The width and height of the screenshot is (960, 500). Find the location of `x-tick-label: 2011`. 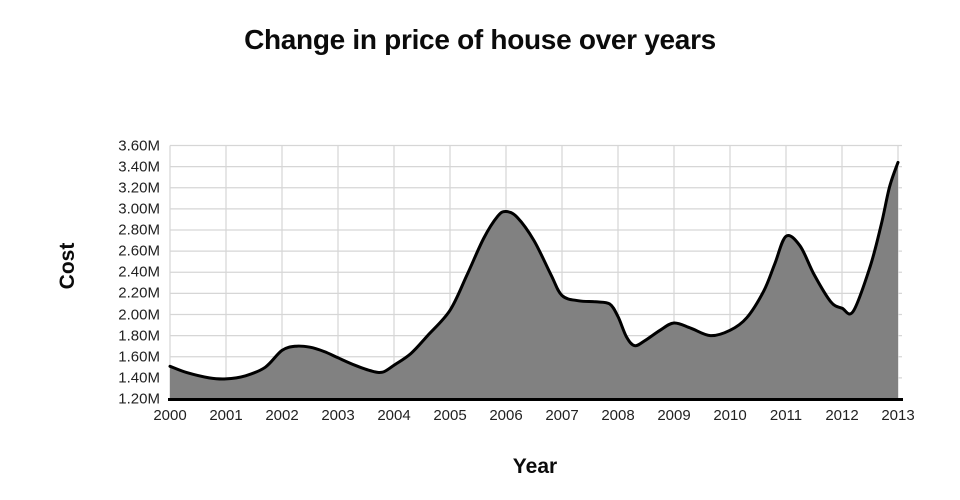

x-tick-label: 2011 is located at coordinates (786, 415).